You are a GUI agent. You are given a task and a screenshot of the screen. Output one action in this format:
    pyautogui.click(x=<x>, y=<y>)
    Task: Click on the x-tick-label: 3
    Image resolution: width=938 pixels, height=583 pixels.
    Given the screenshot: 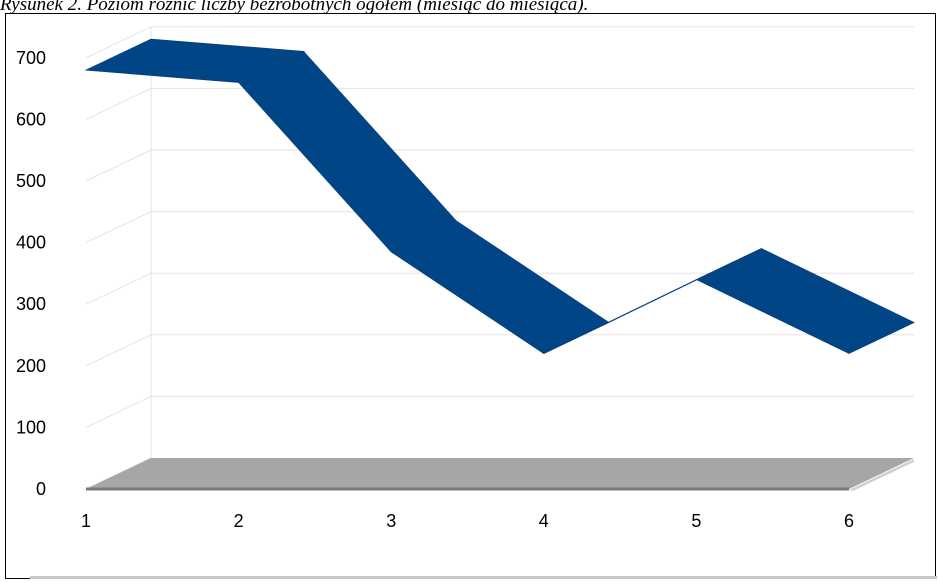 What is the action you would take?
    pyautogui.click(x=391, y=521)
    